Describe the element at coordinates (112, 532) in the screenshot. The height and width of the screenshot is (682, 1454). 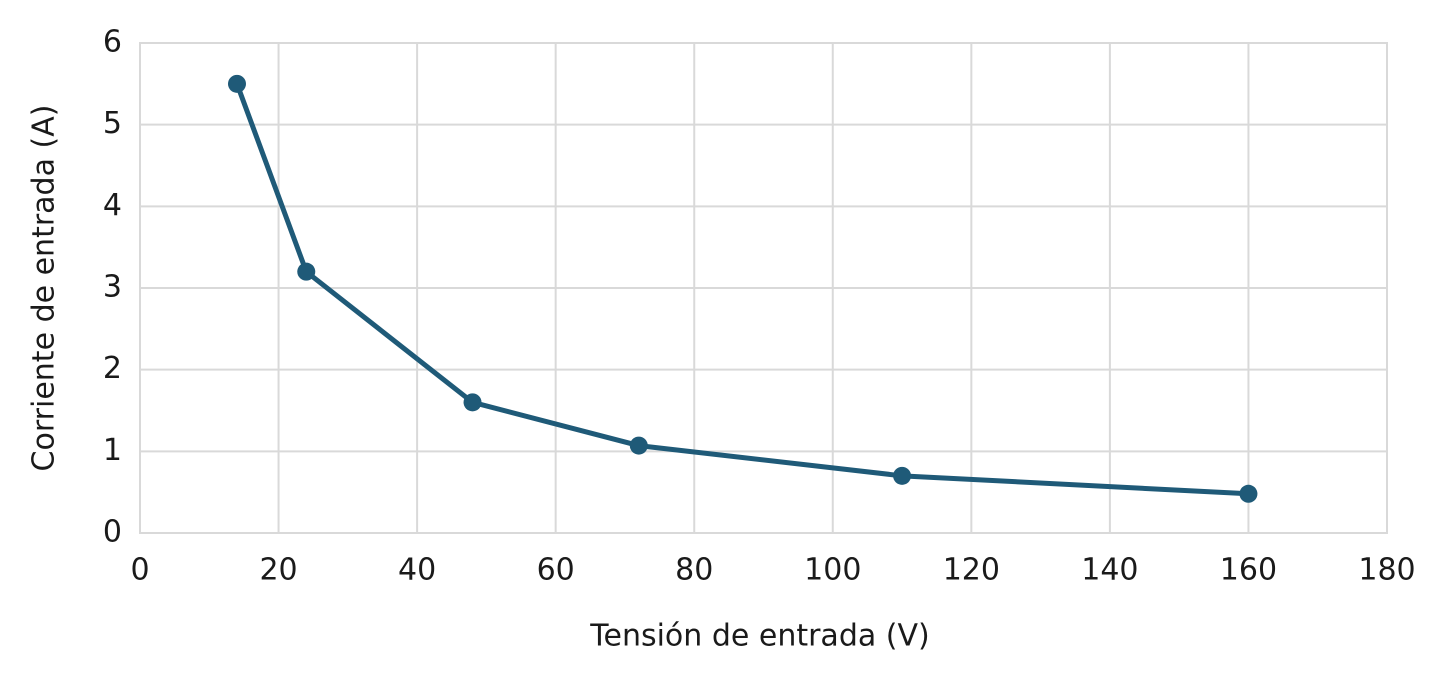
I see `y-tick-label: 0` at that location.